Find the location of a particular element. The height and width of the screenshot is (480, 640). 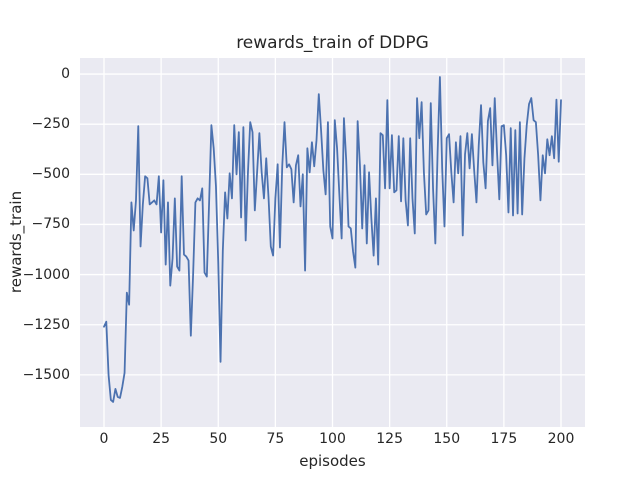

y-tick-label: −500 is located at coordinates (50, 174).